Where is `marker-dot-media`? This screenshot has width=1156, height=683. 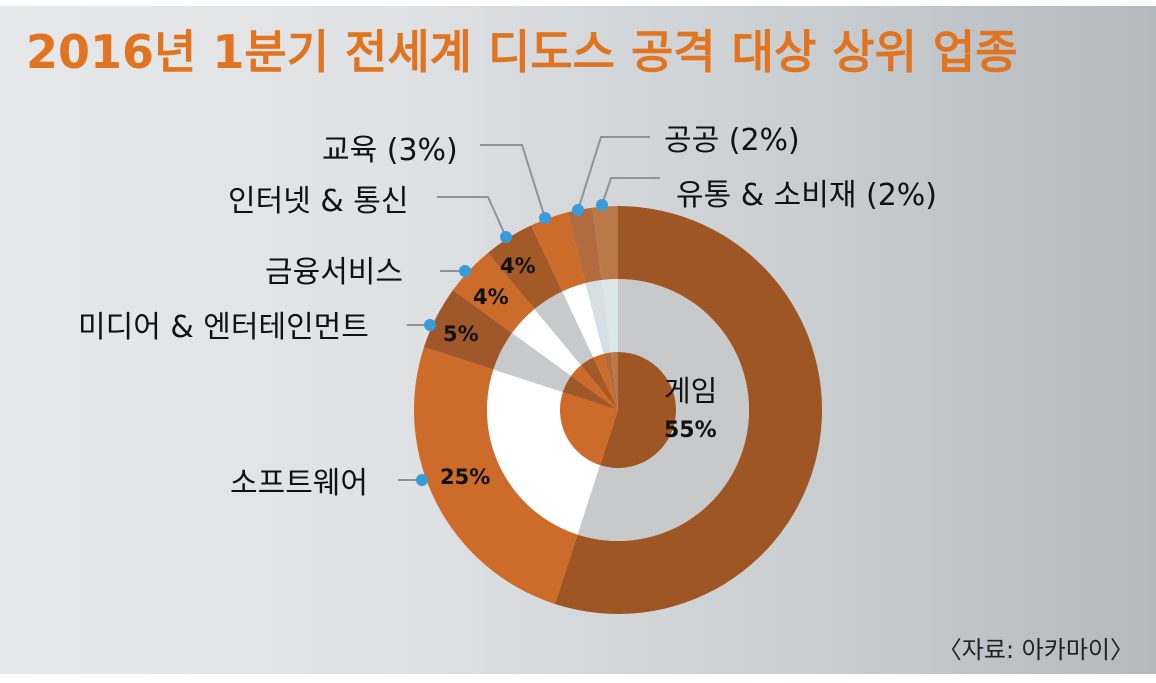
marker-dot-media is located at coordinates (430, 325).